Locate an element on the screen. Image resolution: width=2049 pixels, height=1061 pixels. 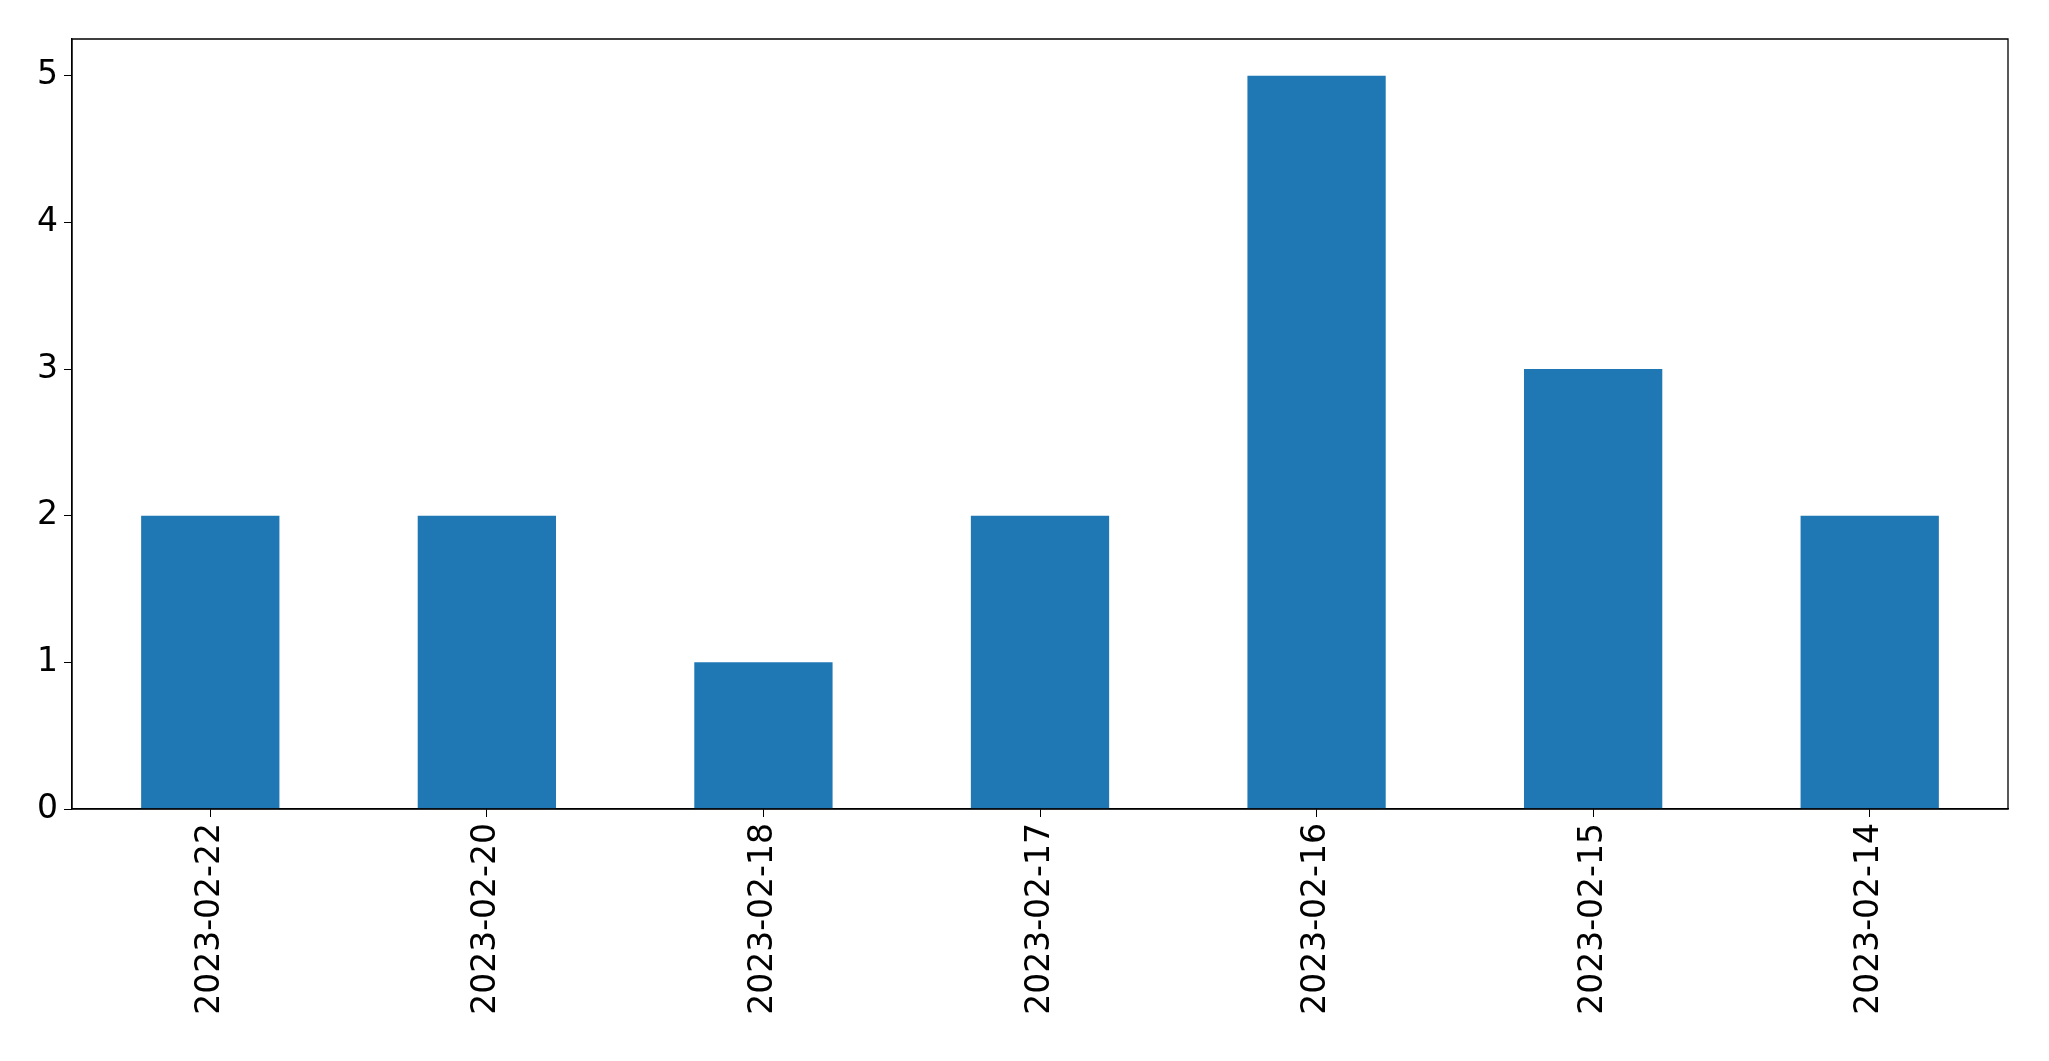
x-tick-label: 2023-02-20 is located at coordinates (484, 919).